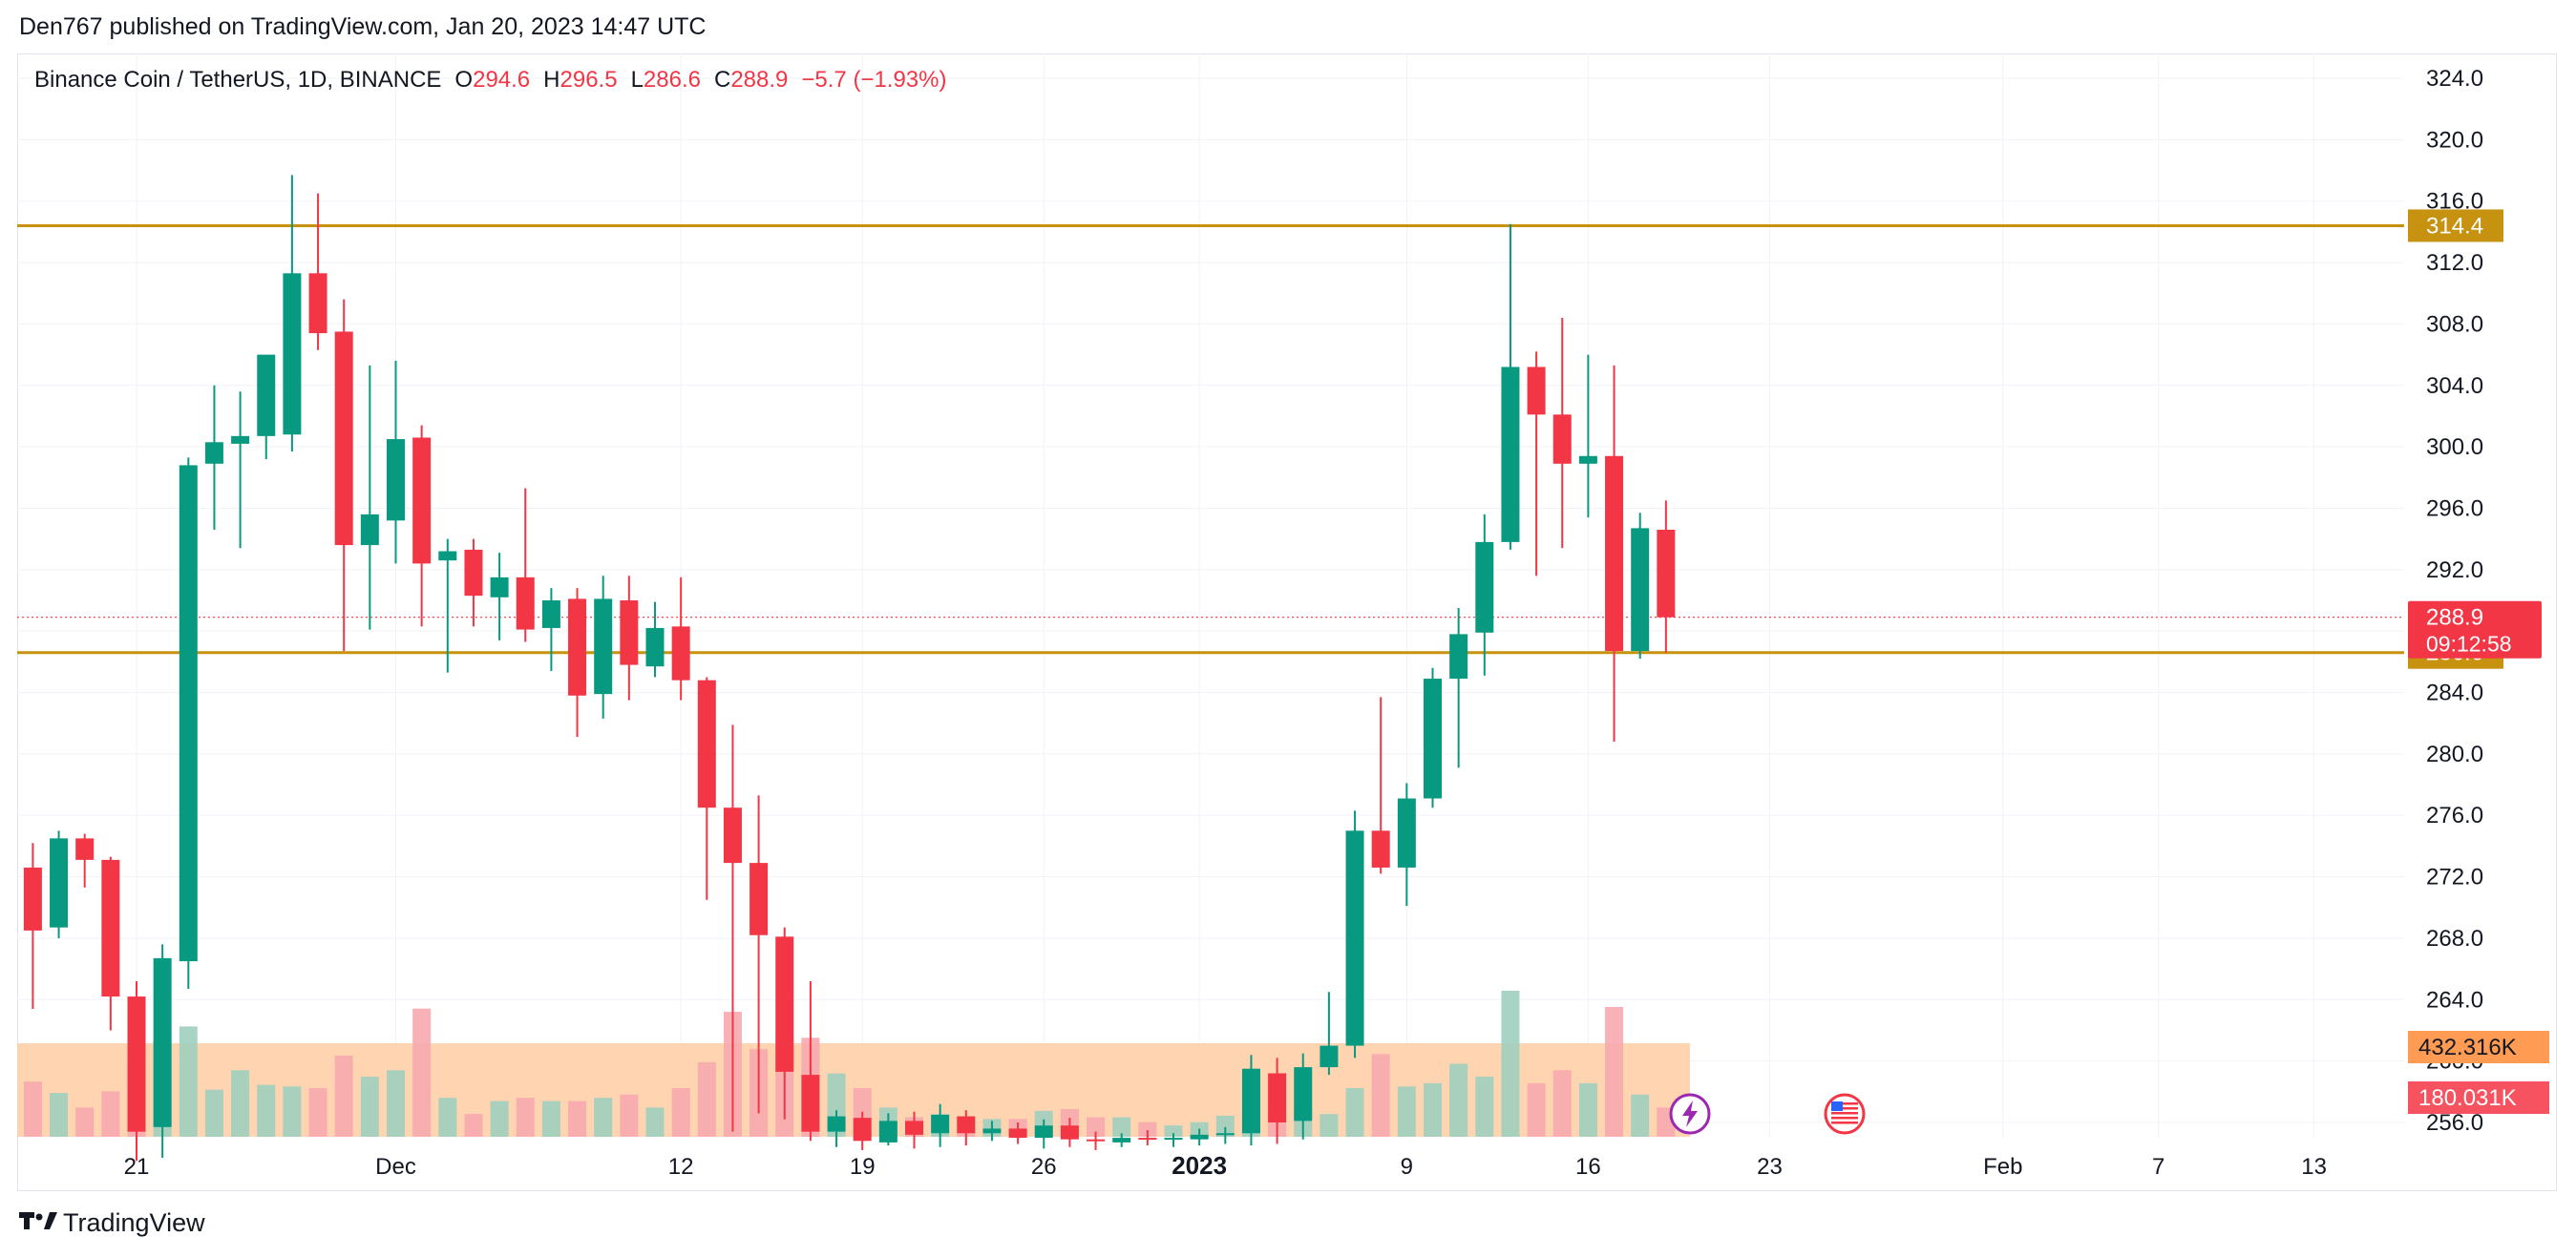  Describe the element at coordinates (2478, 1097) in the screenshot. I see `volume-badge` at that location.